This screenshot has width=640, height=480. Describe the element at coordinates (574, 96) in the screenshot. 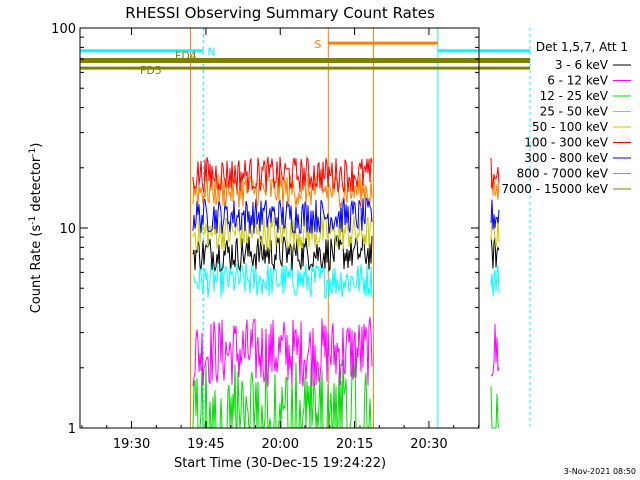

I see `legend-label-3: 12 - 25 keV` at that location.